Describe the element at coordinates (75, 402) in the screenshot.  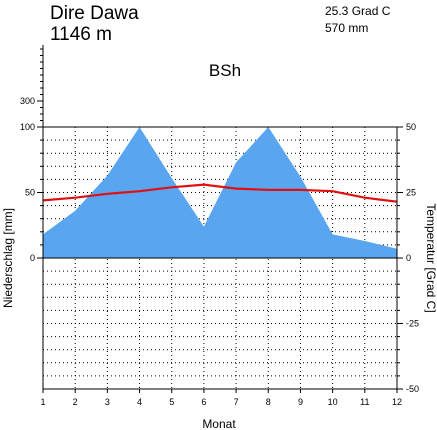
I see `x-tick-label: 2` at that location.